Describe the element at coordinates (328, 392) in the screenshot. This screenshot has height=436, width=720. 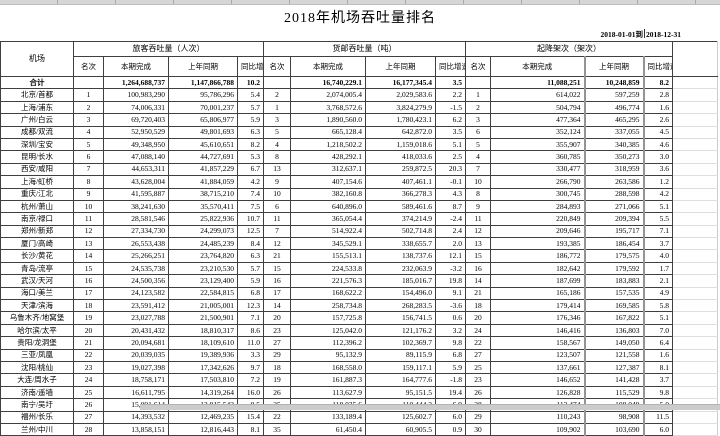
I see `cell-cargo-current: 113,627.9` at that location.